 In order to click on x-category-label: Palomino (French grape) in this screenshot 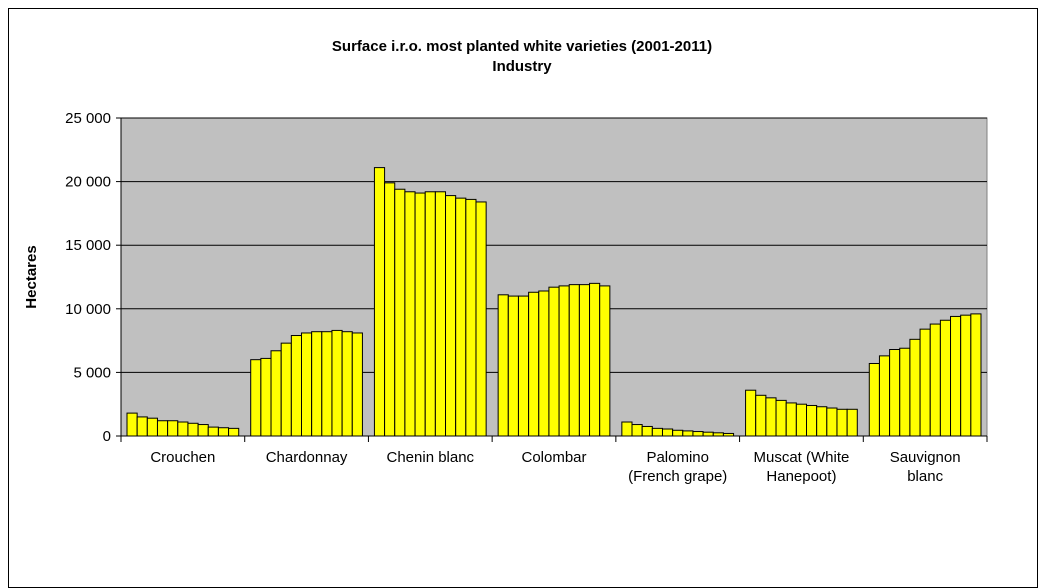, I will do `click(677, 467)`.